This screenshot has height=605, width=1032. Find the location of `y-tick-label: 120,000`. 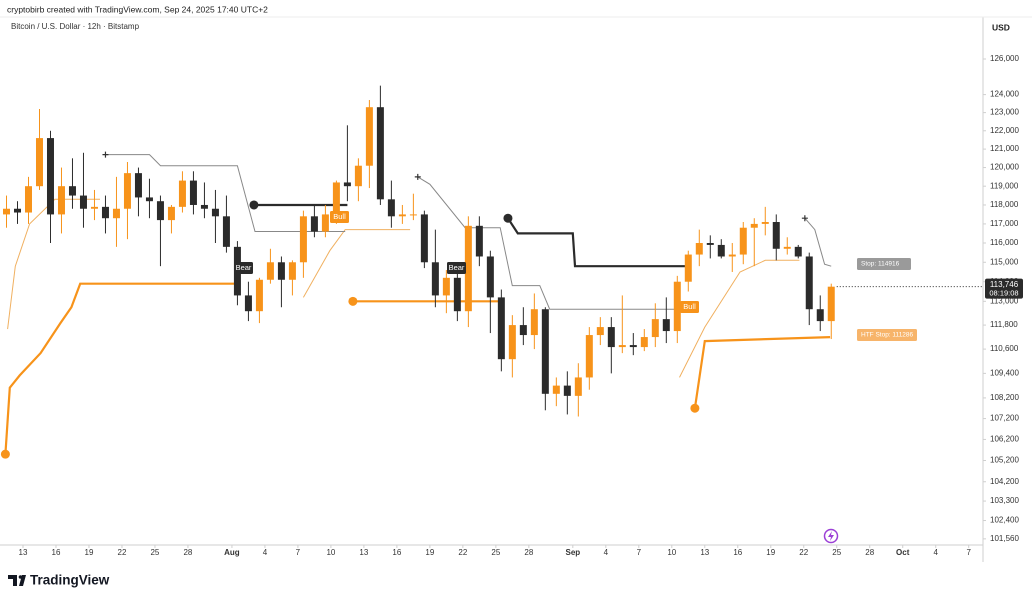

y-tick-label: 120,000 is located at coordinates (1004, 167).